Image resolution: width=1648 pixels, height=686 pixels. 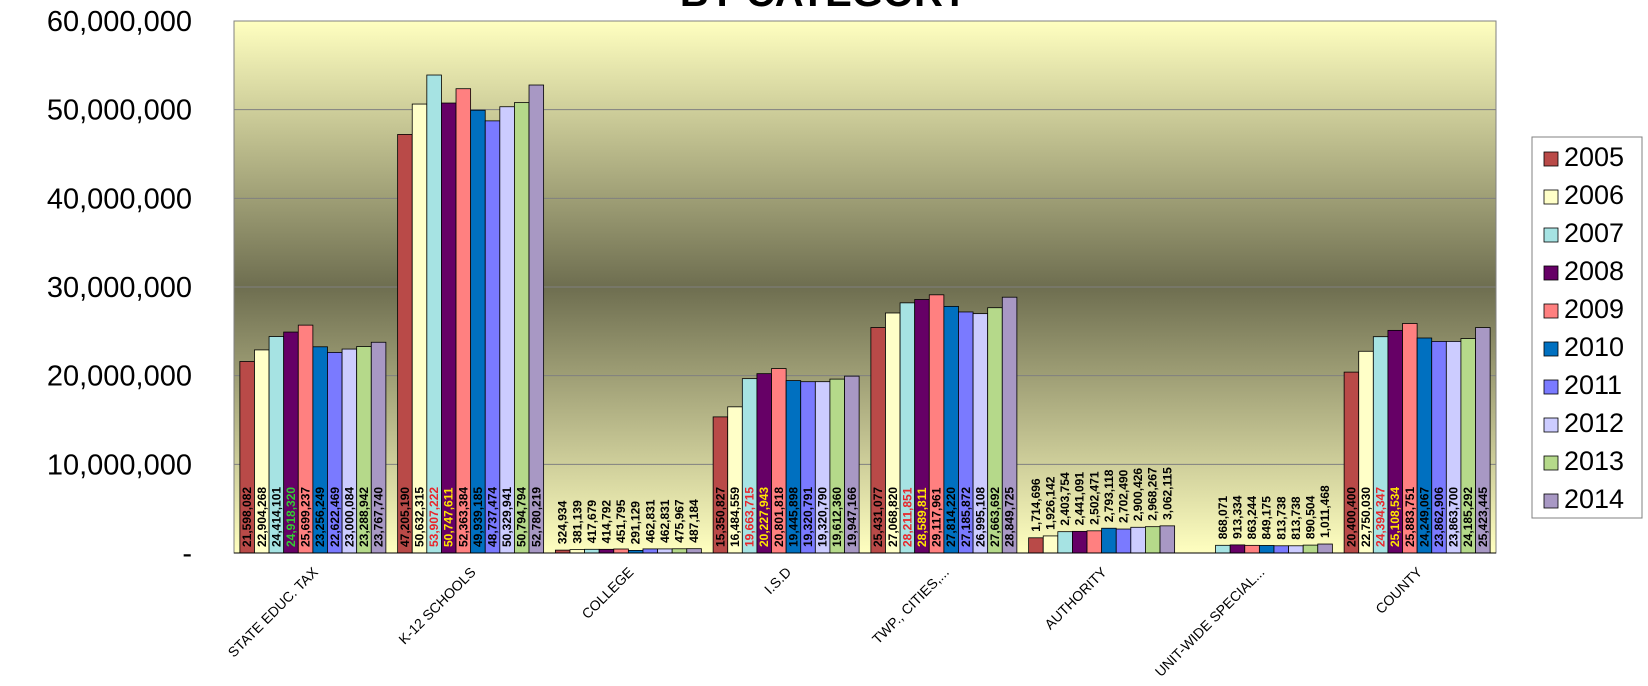 I want to click on y-tick-label: 40,000,000, so click(x=119, y=199).